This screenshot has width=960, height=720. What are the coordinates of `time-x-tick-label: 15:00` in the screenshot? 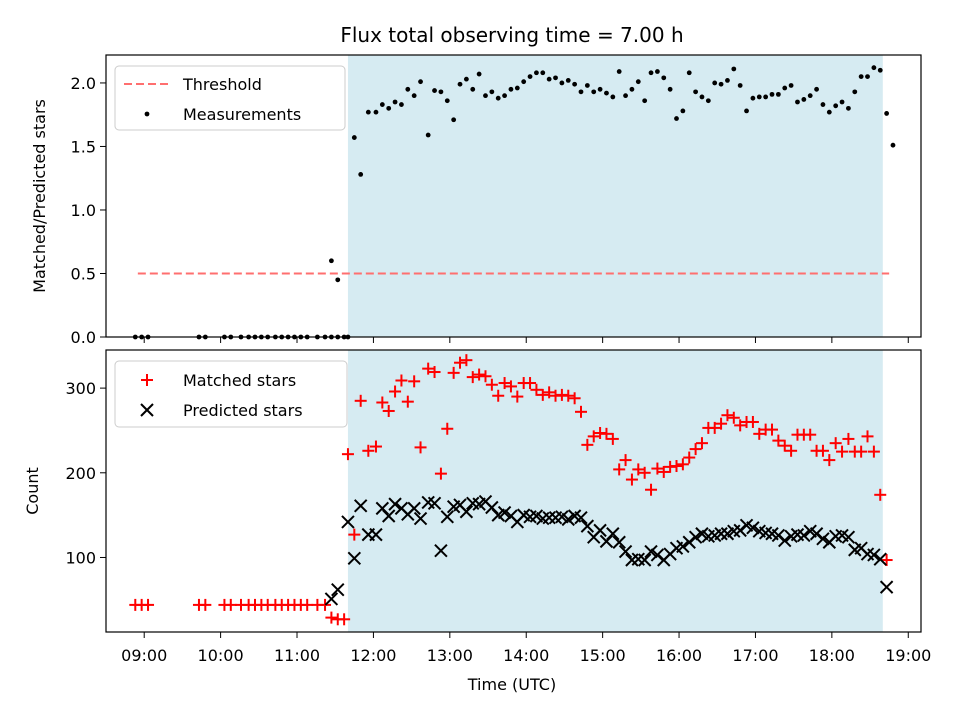 It's located at (603, 655).